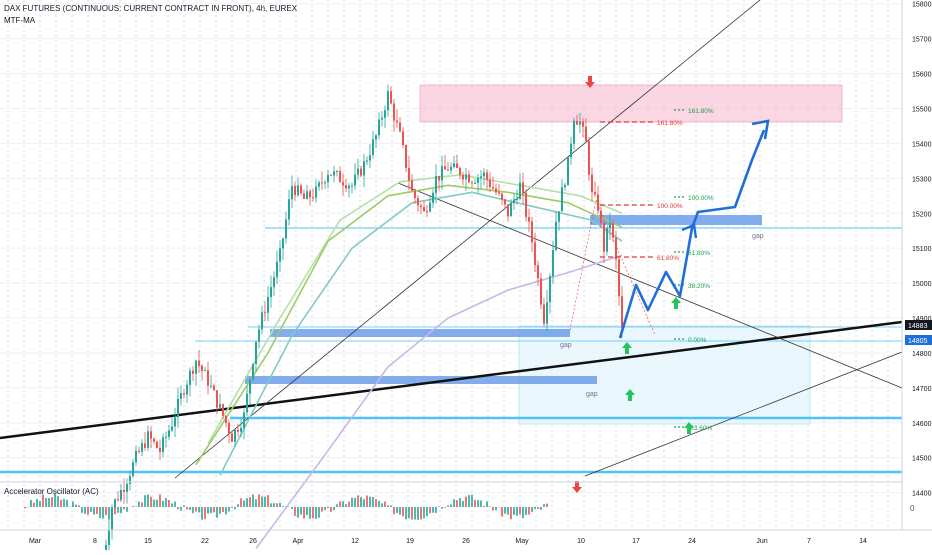  What do you see at coordinates (922, 75) in the screenshot?
I see `price-tick-label: 15600` at bounding box center [922, 75].